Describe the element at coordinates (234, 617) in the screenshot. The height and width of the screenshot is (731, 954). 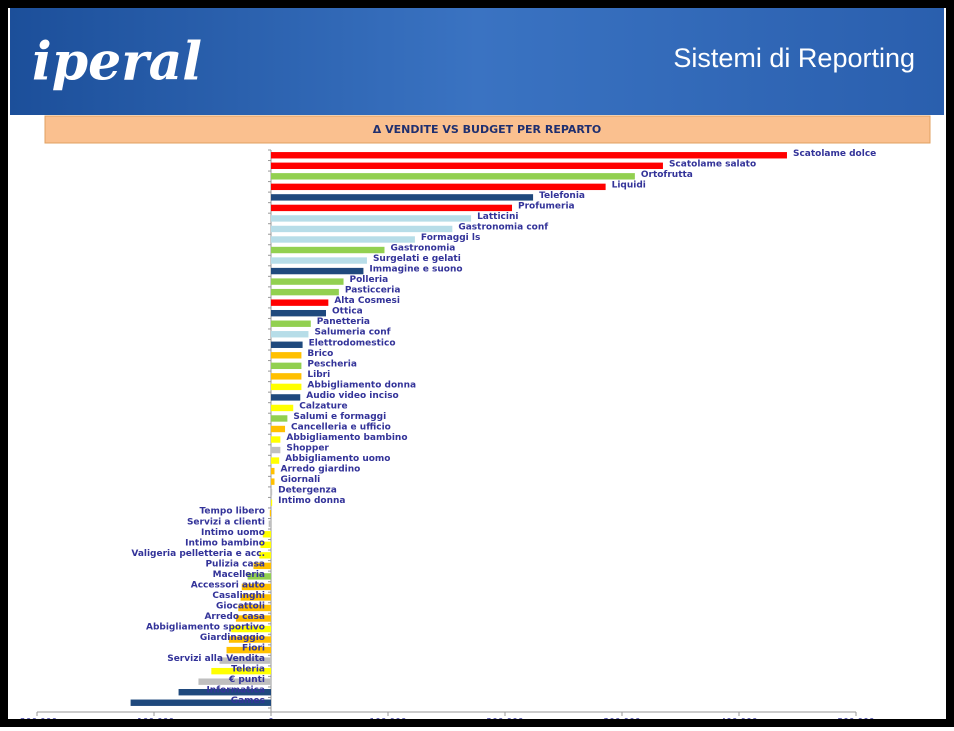
I see `category-label: Arredo casa` at that location.